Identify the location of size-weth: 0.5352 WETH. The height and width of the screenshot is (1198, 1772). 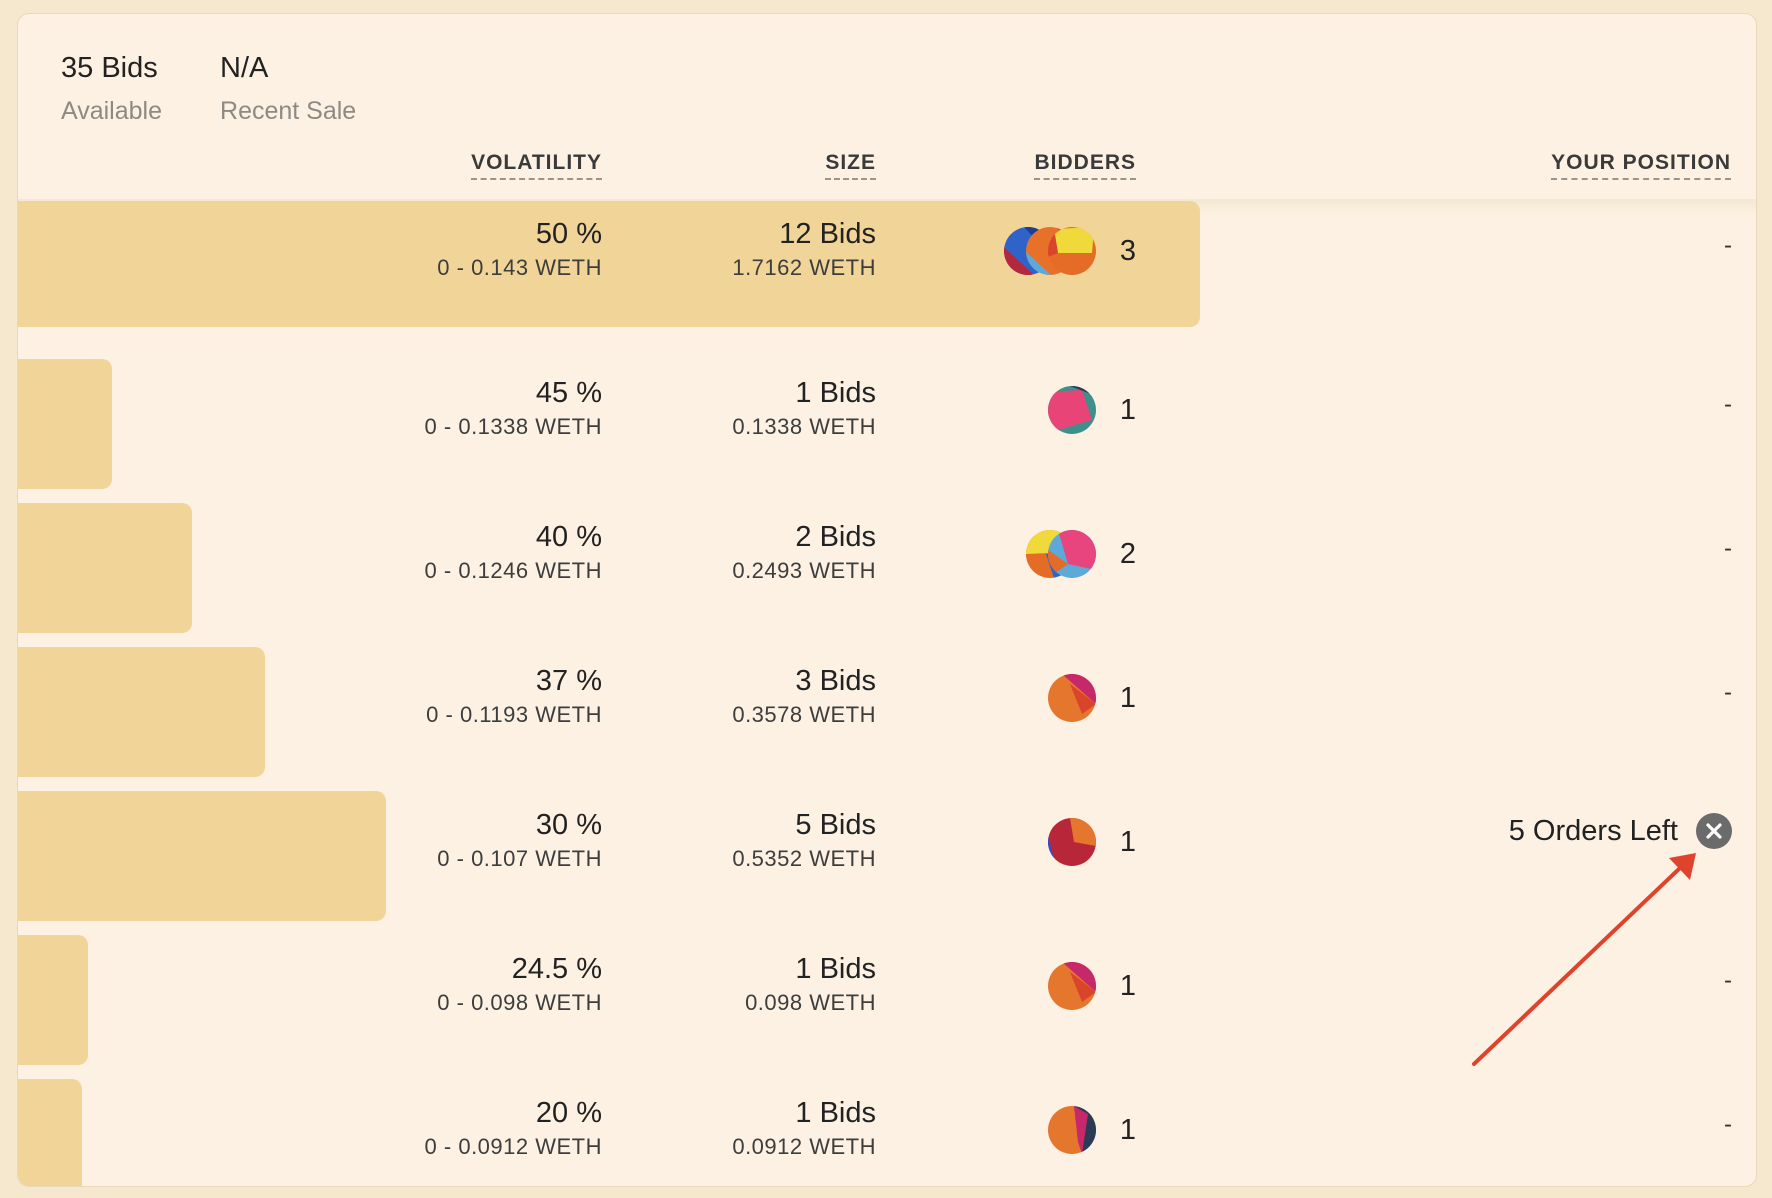
(804, 858).